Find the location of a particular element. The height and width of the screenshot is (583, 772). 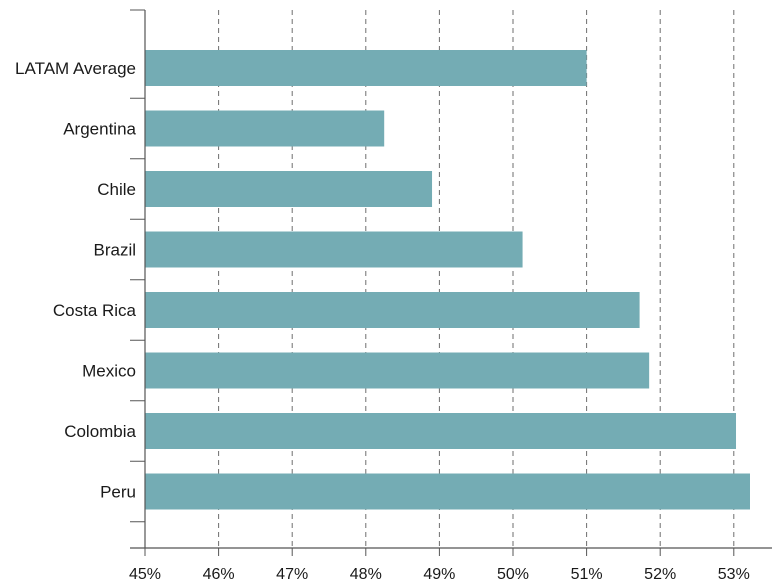

category-label: Colombia is located at coordinates (100, 431).